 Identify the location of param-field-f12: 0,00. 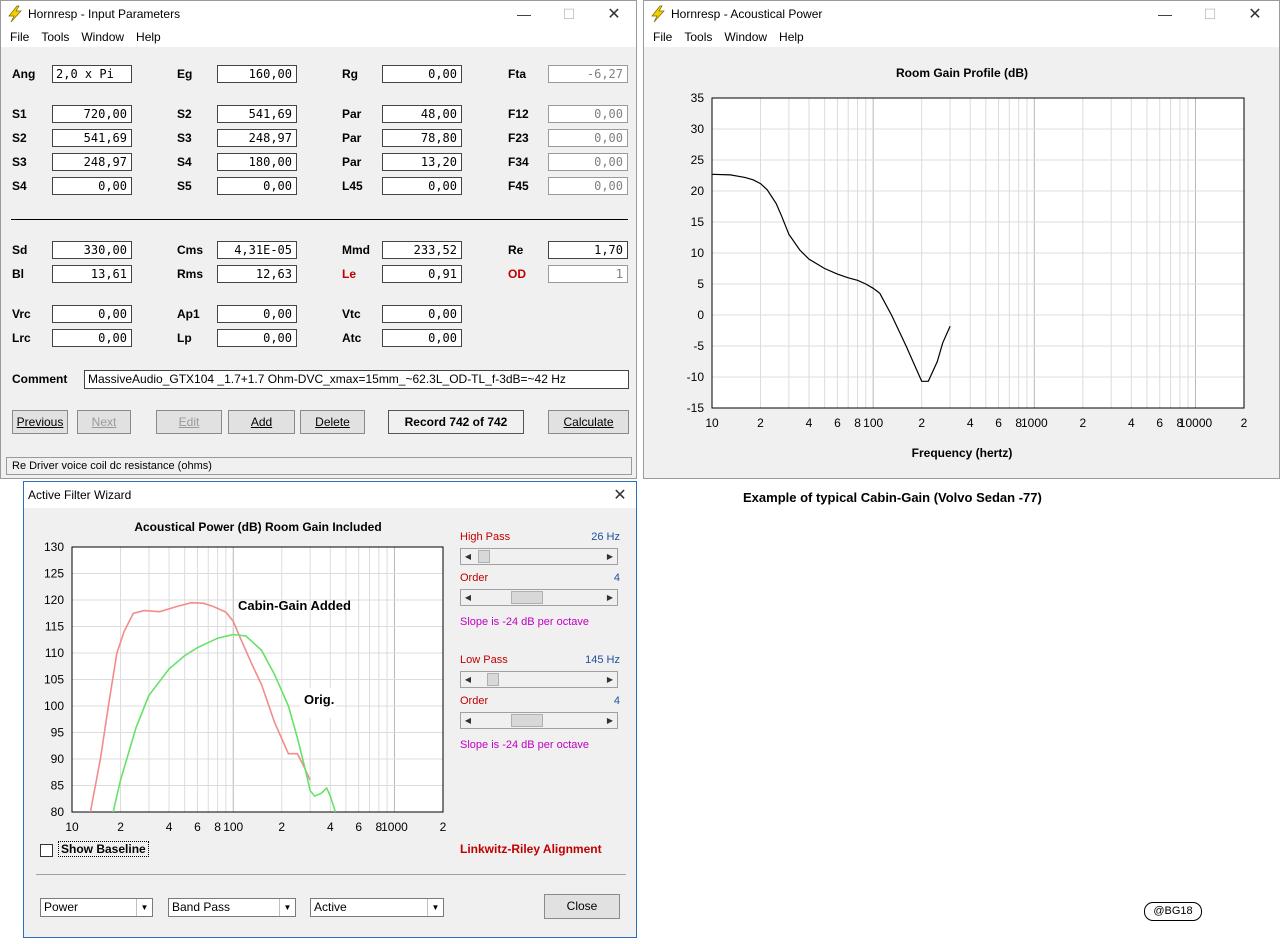
(588, 114).